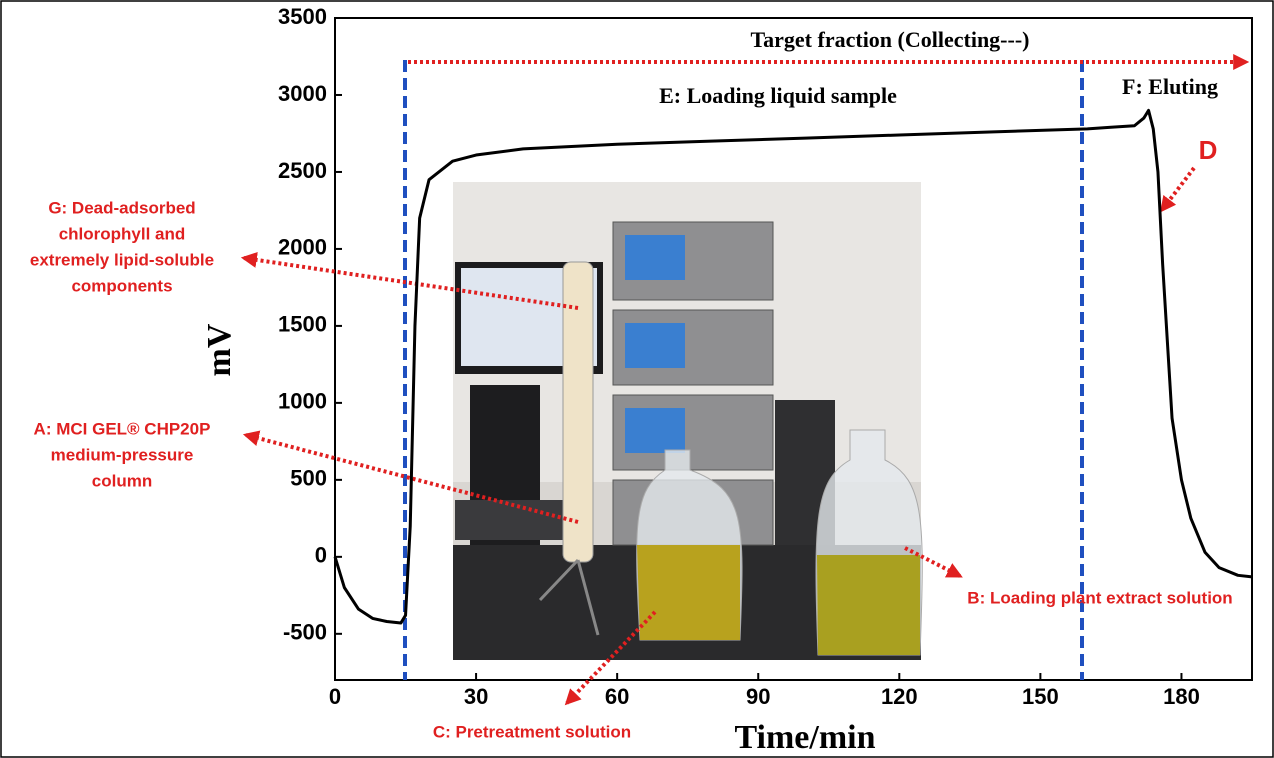 The width and height of the screenshot is (1274, 758). I want to click on y-tick-label: 3000, so click(302, 93).